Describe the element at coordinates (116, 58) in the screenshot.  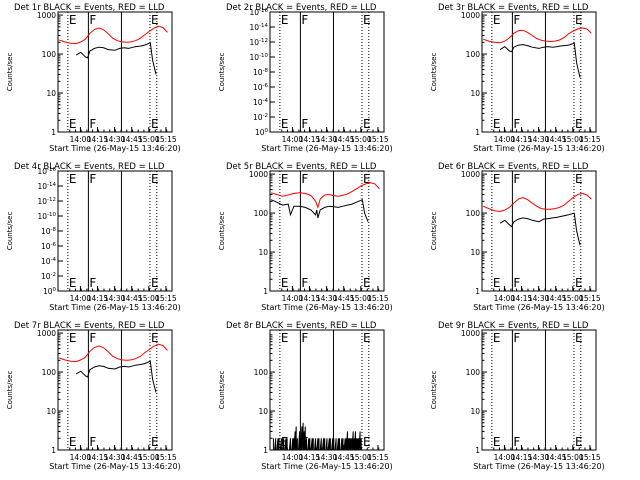
I see `series-events` at that location.